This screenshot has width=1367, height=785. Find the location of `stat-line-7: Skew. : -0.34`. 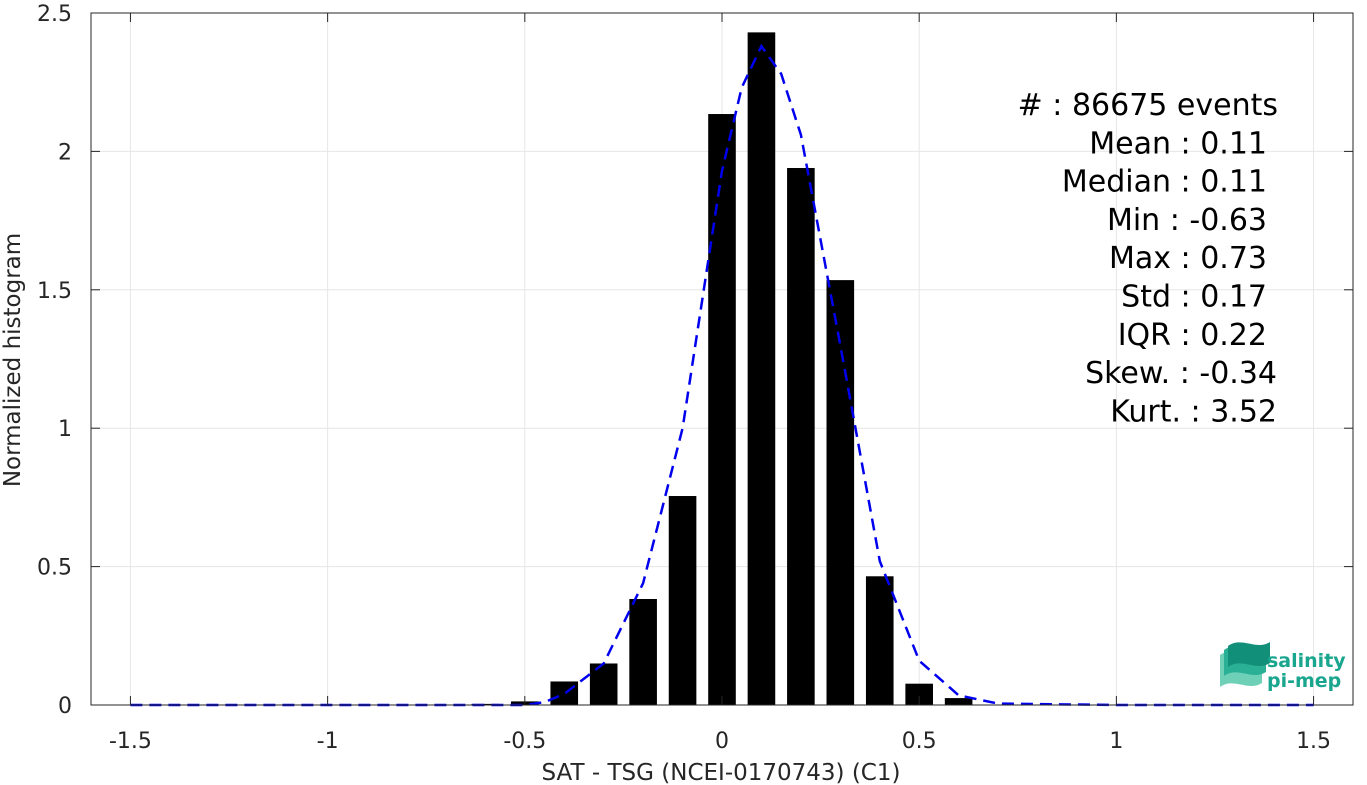

stat-line-7: Skew. : -0.34 is located at coordinates (1181, 373).